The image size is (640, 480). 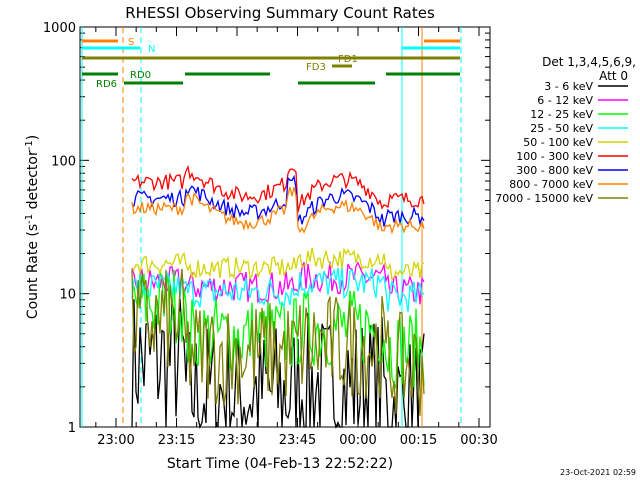 I want to click on x-tick-label: 23:00, so click(x=115, y=440).